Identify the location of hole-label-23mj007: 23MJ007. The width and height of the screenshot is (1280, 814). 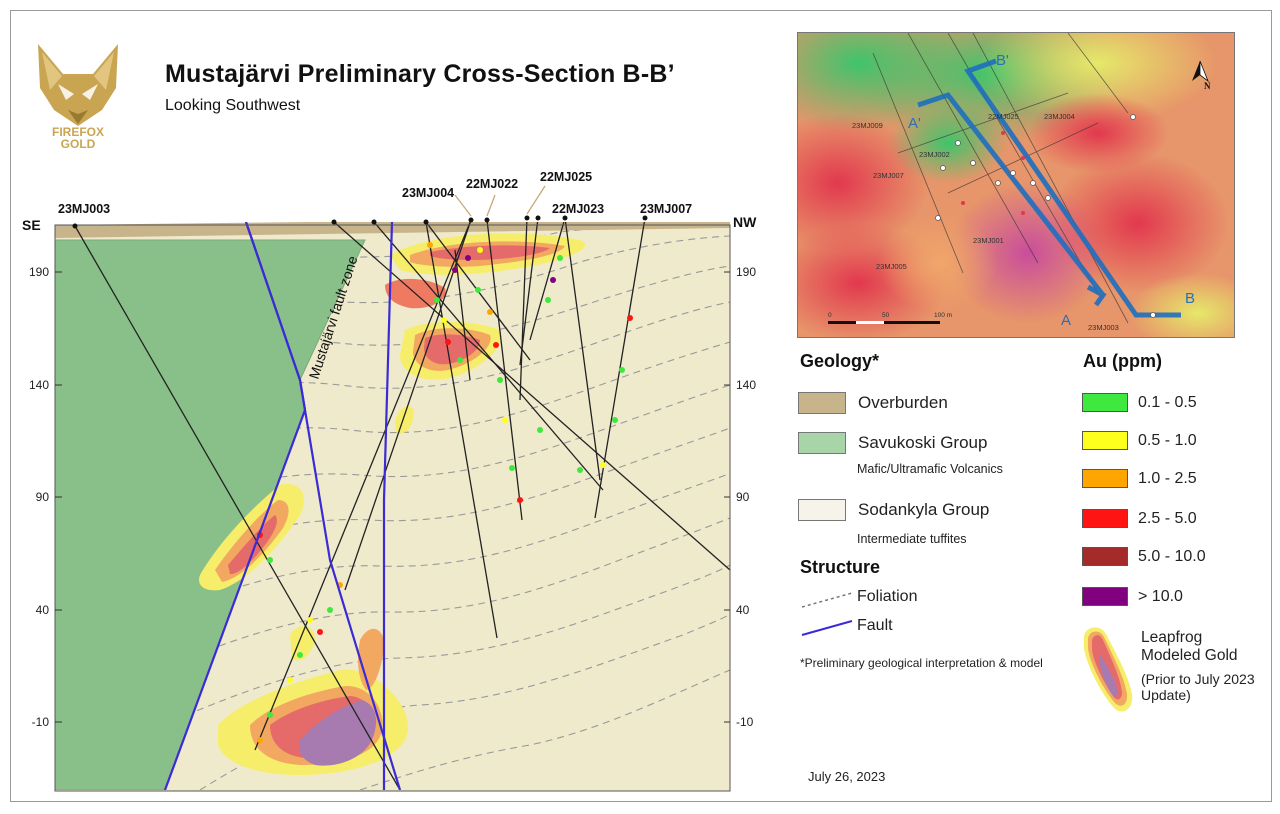
(666, 209).